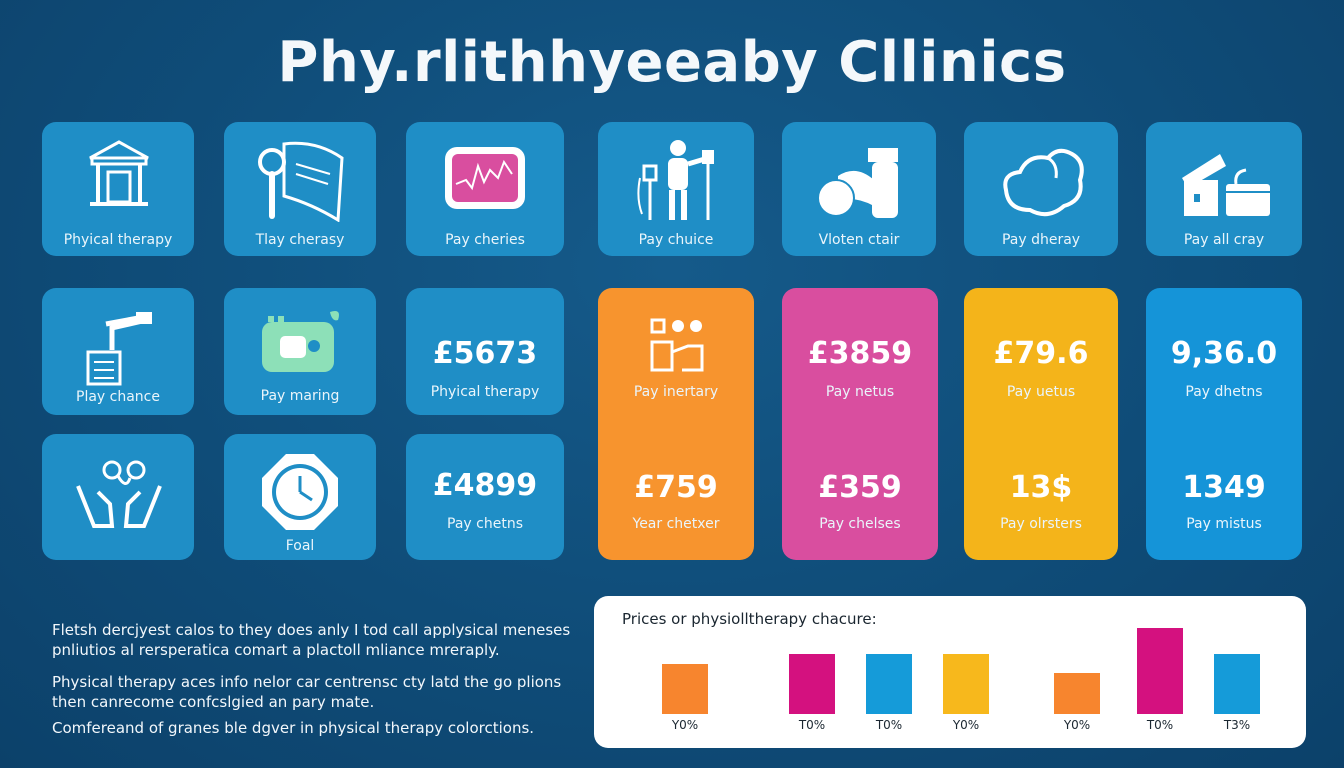 The image size is (1344, 768). I want to click on tile-tlay-cherasy: Tlay cherasy, so click(300, 189).